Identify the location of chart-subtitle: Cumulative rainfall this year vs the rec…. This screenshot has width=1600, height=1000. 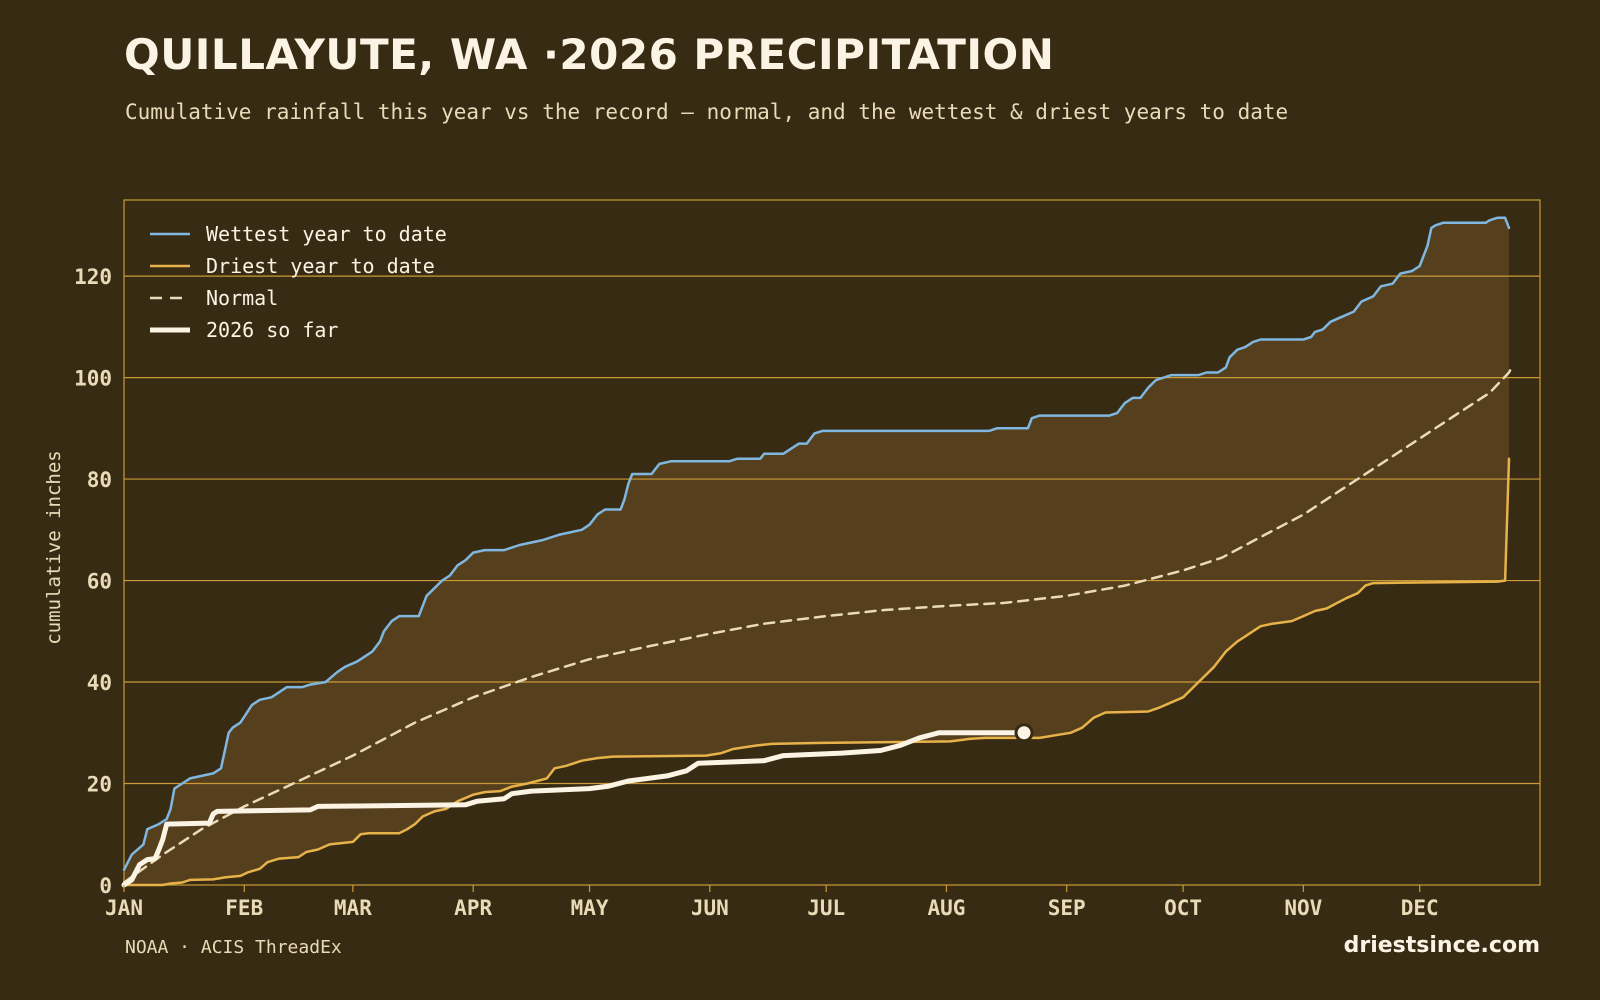
(707, 112).